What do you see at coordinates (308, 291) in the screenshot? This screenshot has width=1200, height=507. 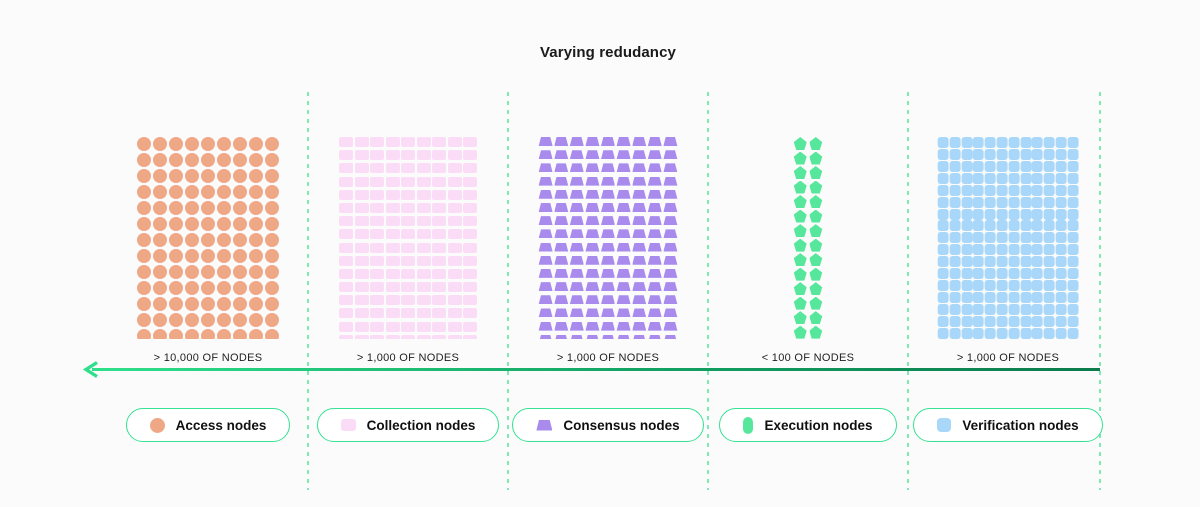 I see `section-divider` at bounding box center [308, 291].